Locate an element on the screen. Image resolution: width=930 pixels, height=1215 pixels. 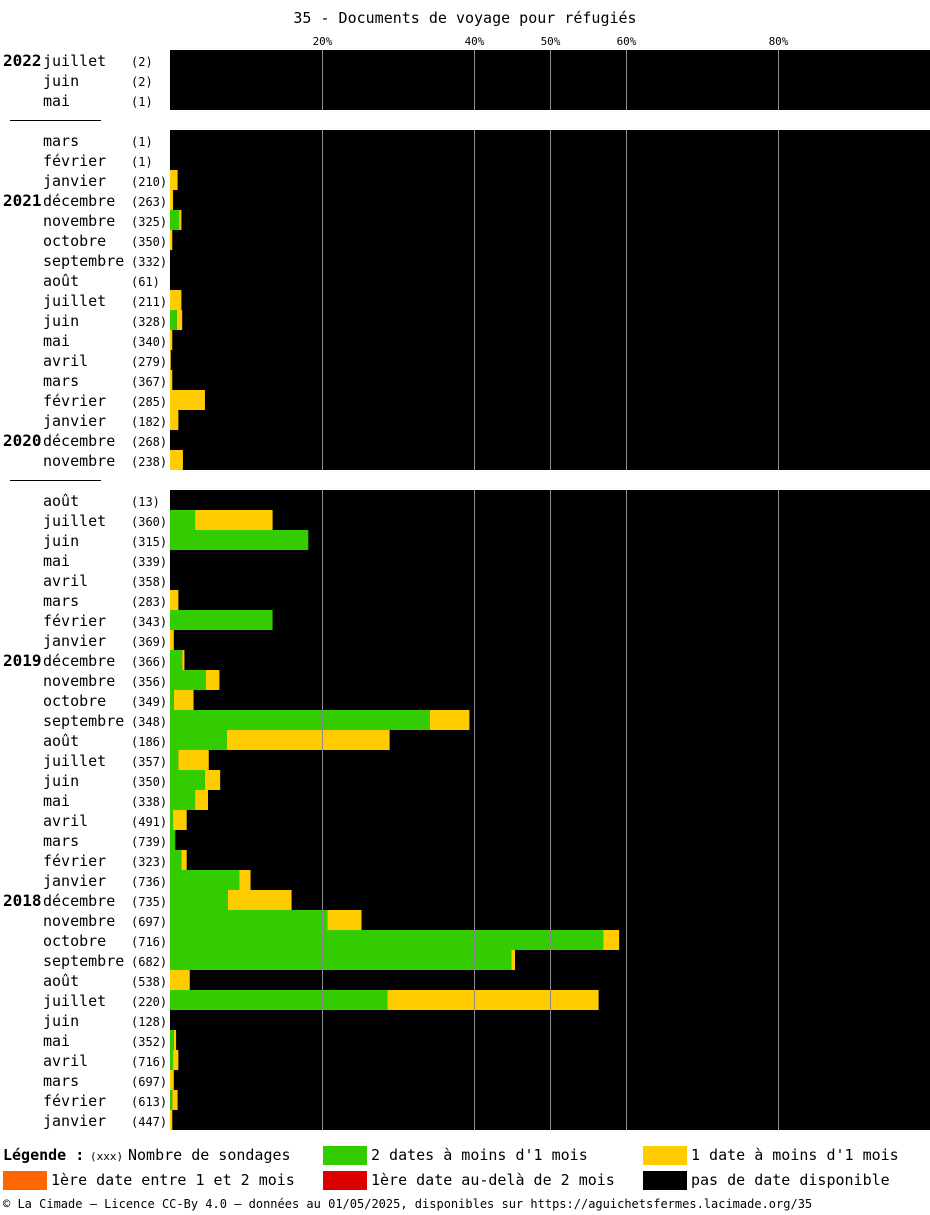
survey-count-label: (220) is located at coordinates (149, 1002).